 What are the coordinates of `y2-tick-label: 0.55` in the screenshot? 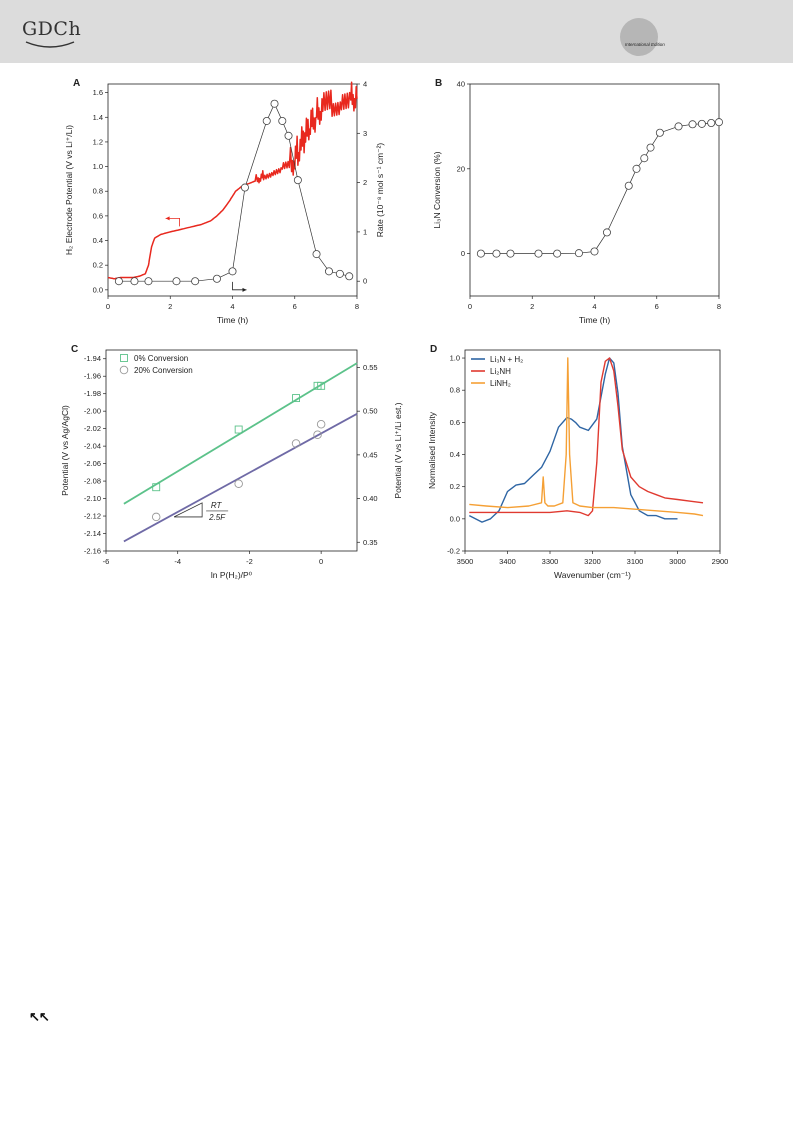 It's located at (370, 367).